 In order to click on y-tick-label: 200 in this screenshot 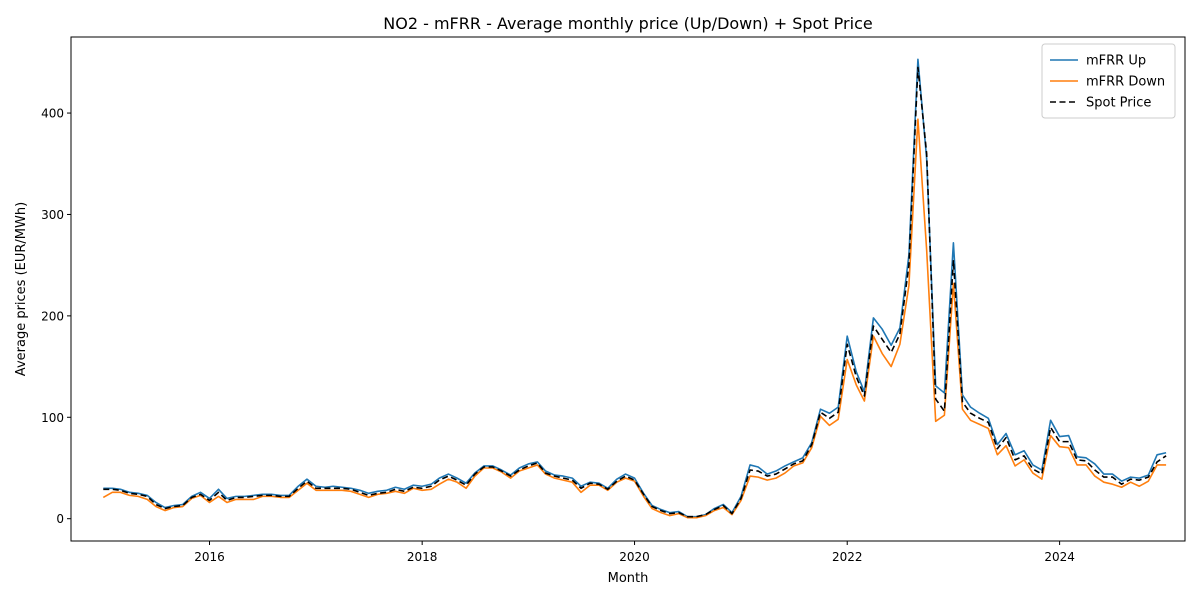, I will do `click(52, 316)`.